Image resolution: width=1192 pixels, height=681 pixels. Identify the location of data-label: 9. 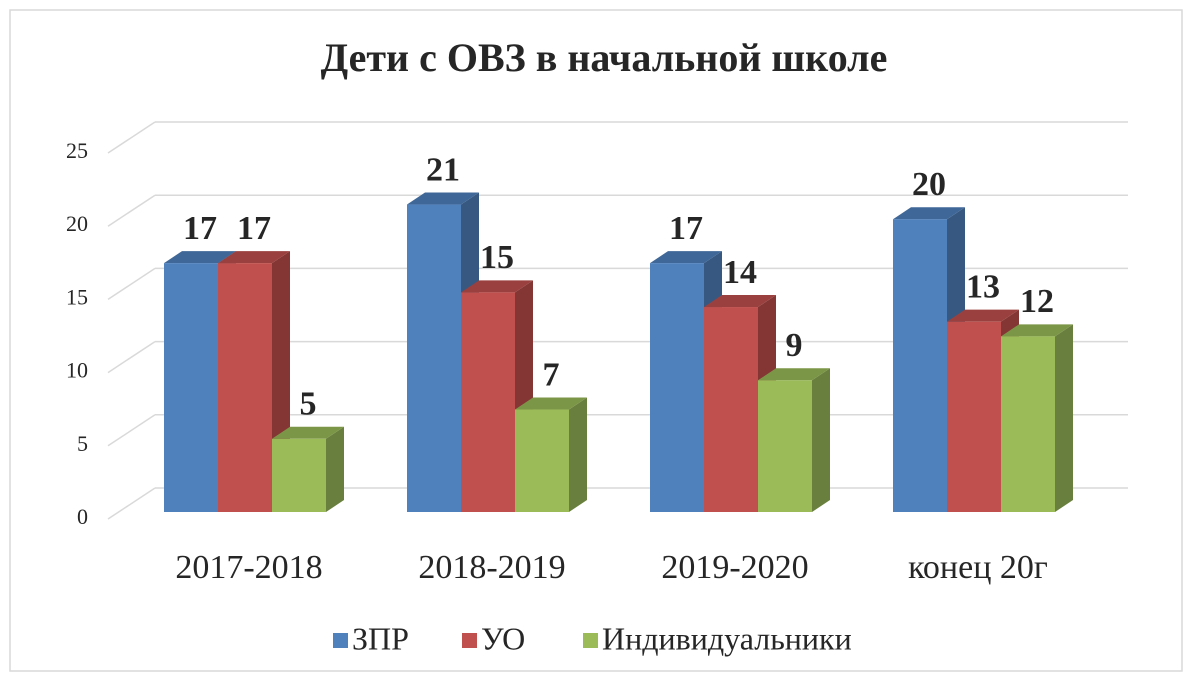
(794, 345).